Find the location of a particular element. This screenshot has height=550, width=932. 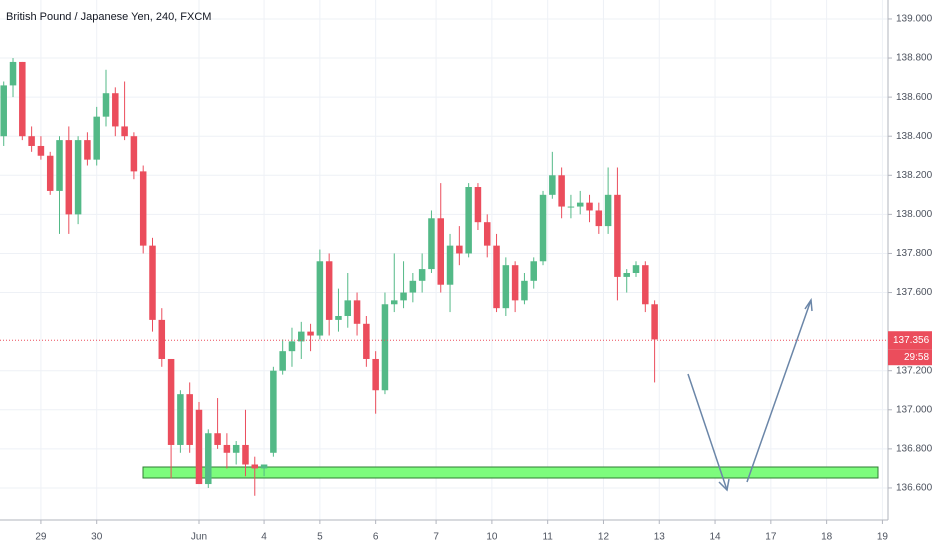

x-tick-label: 13 is located at coordinates (660, 537).